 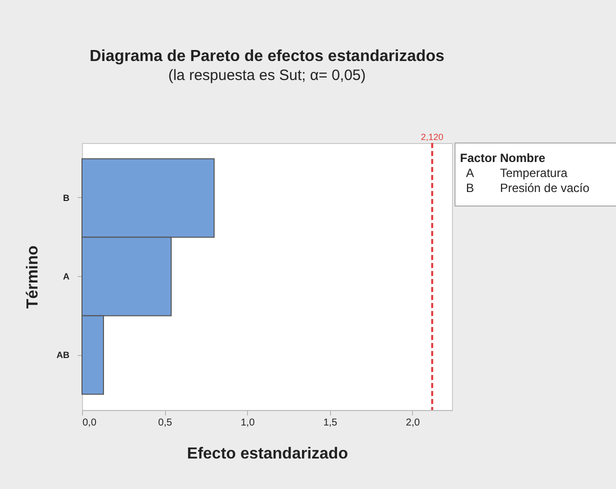 I want to click on y-tick-label: AB, so click(x=63, y=355).